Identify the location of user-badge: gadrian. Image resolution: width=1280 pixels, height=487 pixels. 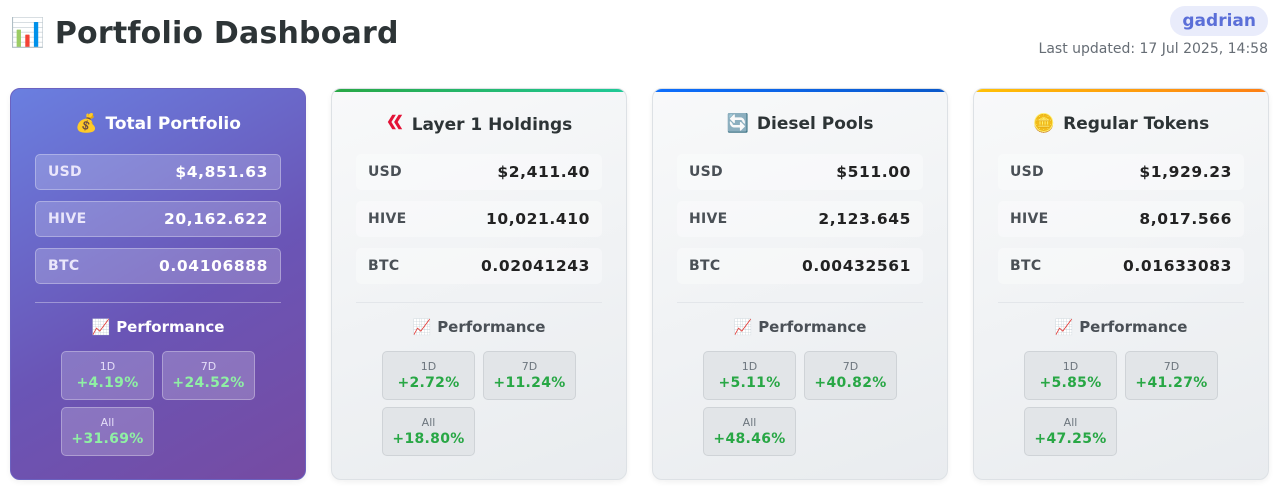
(1219, 21).